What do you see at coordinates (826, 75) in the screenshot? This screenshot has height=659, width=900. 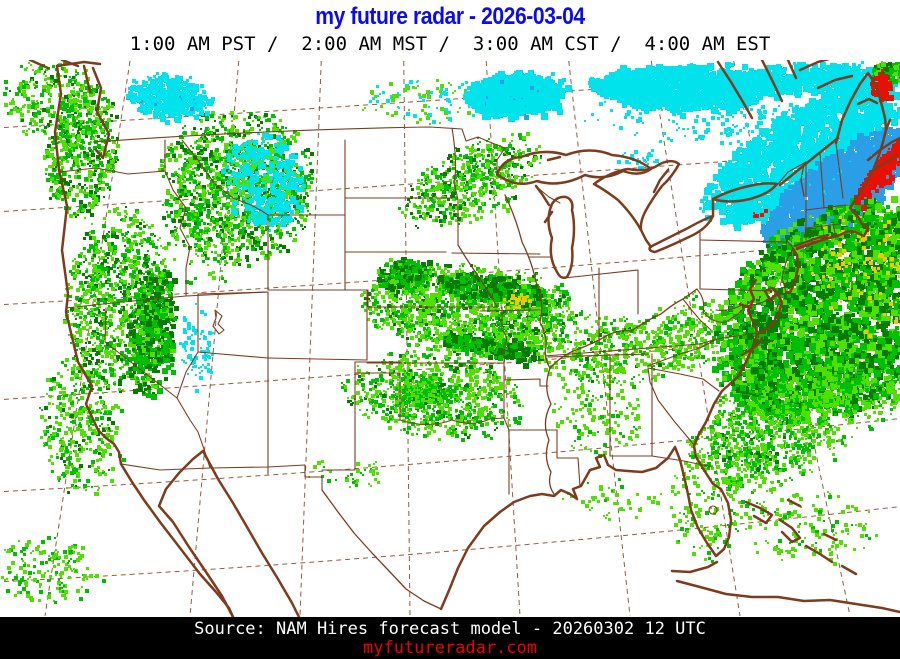 I see `coast-gaspe` at bounding box center [826, 75].